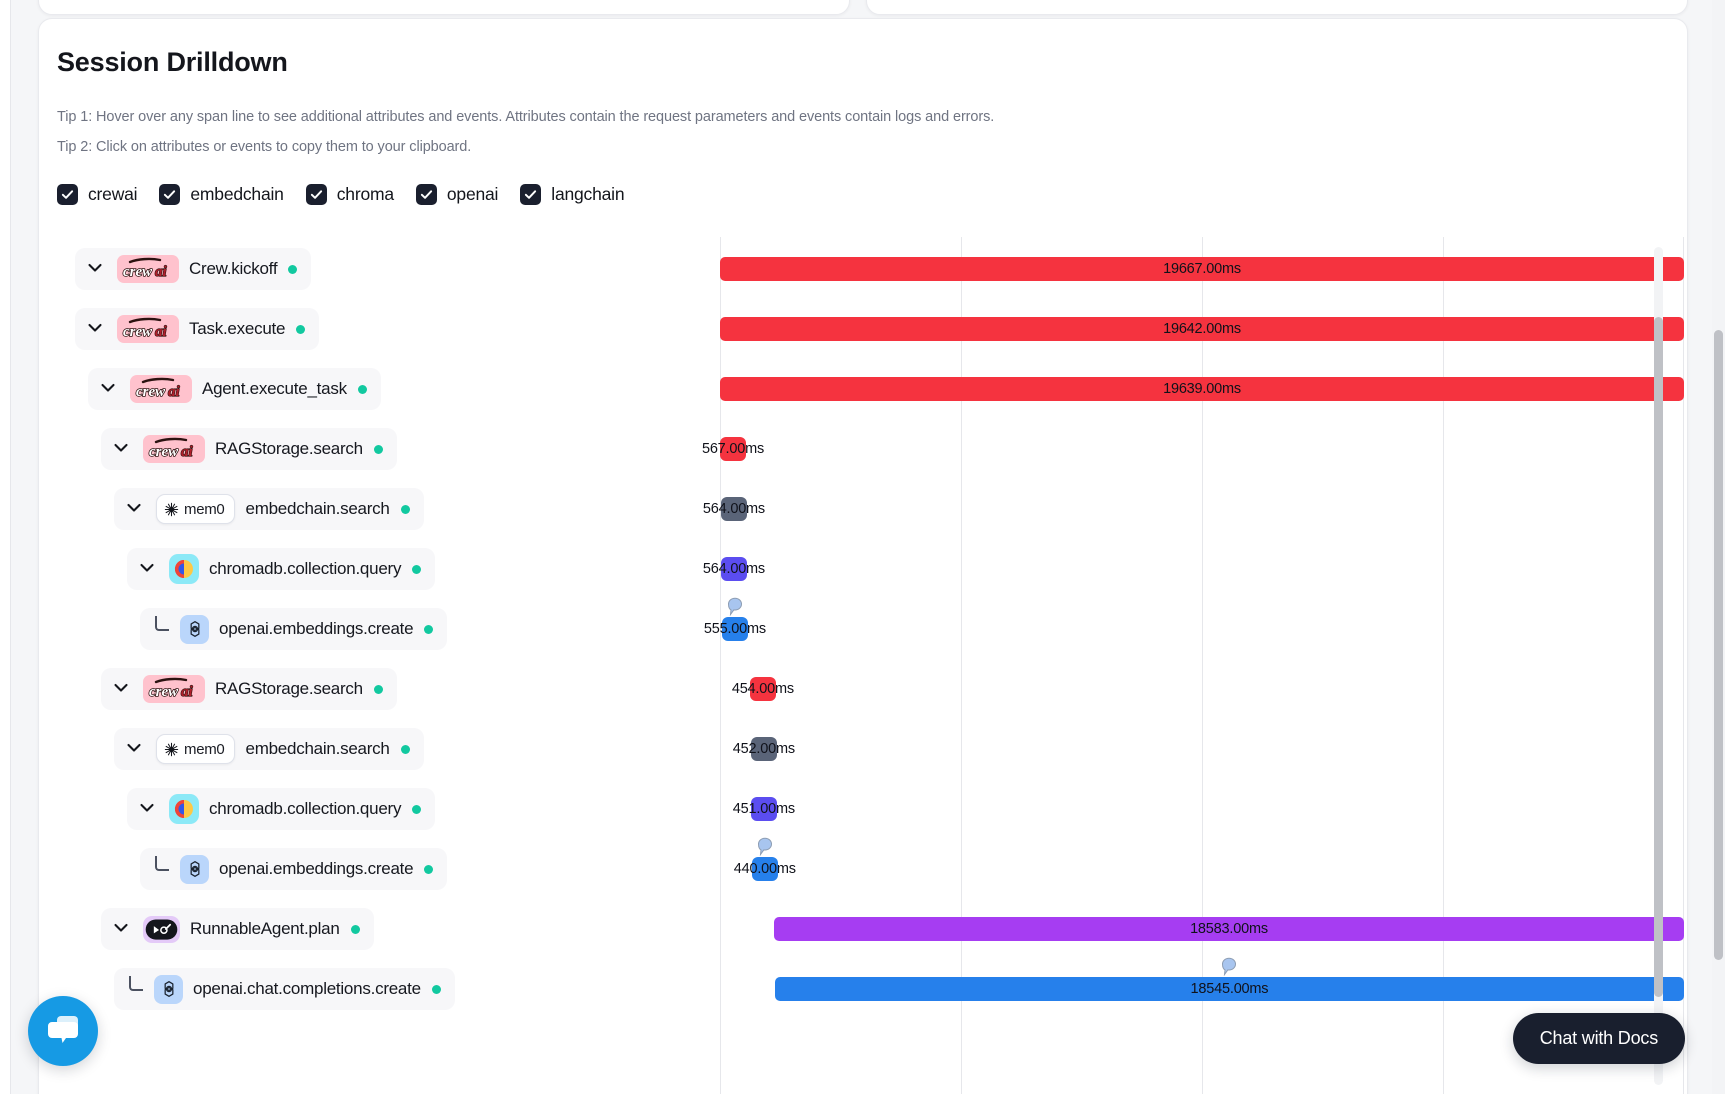  What do you see at coordinates (1202, 389) in the screenshot?
I see `span-bar: 19639.00ms` at bounding box center [1202, 389].